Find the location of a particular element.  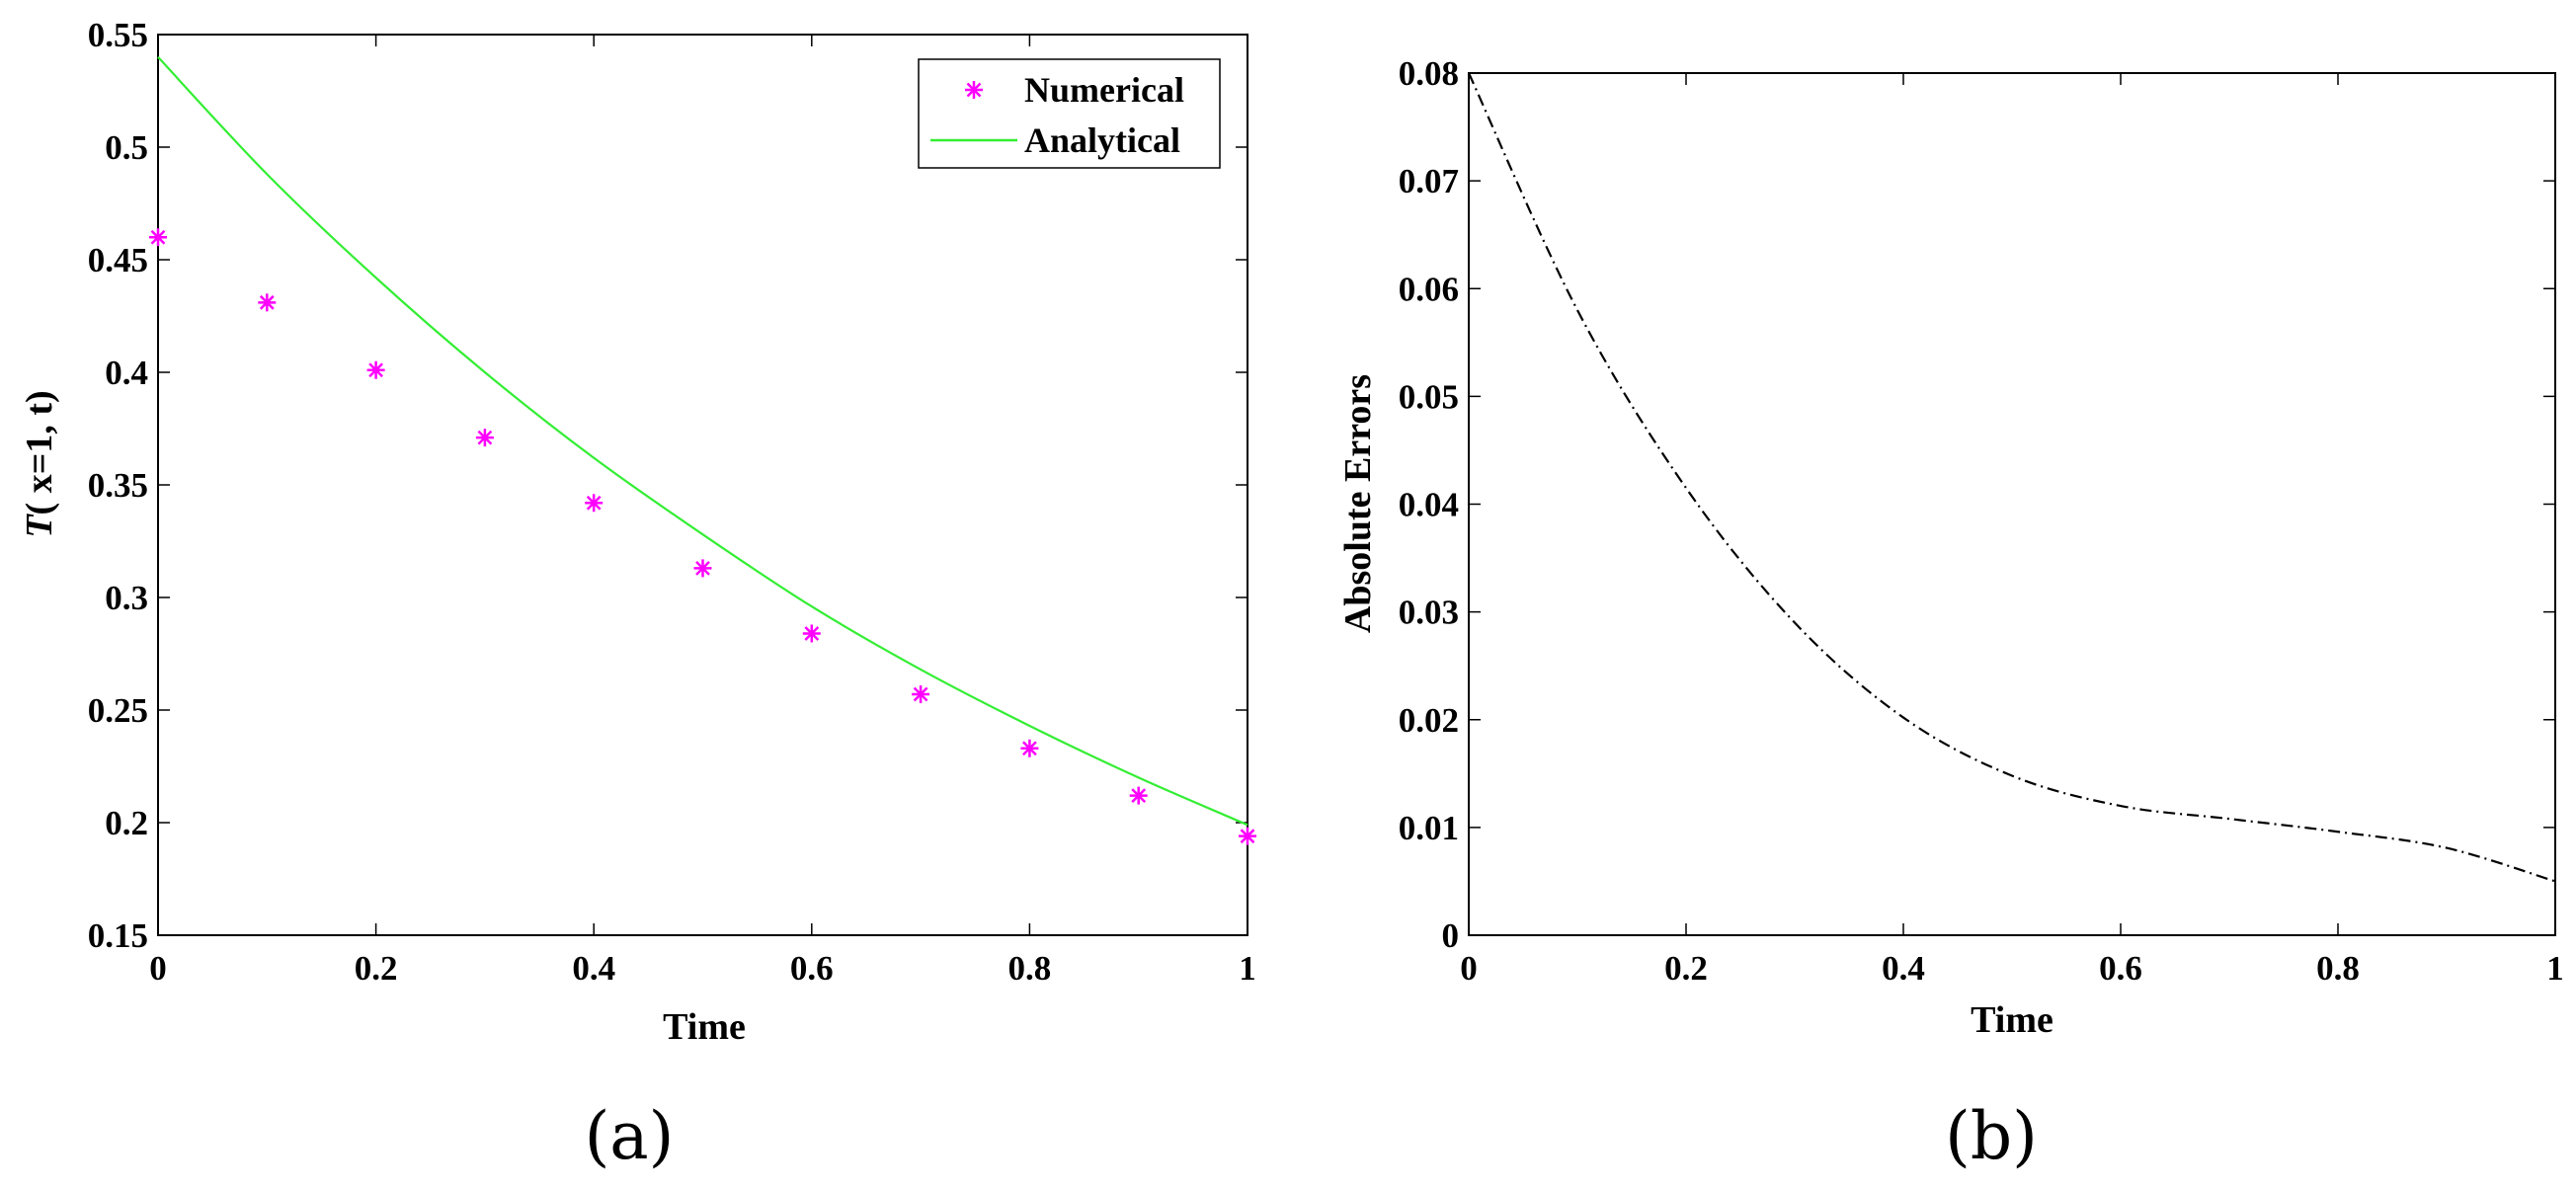

y-axis-label-a: T( x=1, t) is located at coordinates (39, 463).